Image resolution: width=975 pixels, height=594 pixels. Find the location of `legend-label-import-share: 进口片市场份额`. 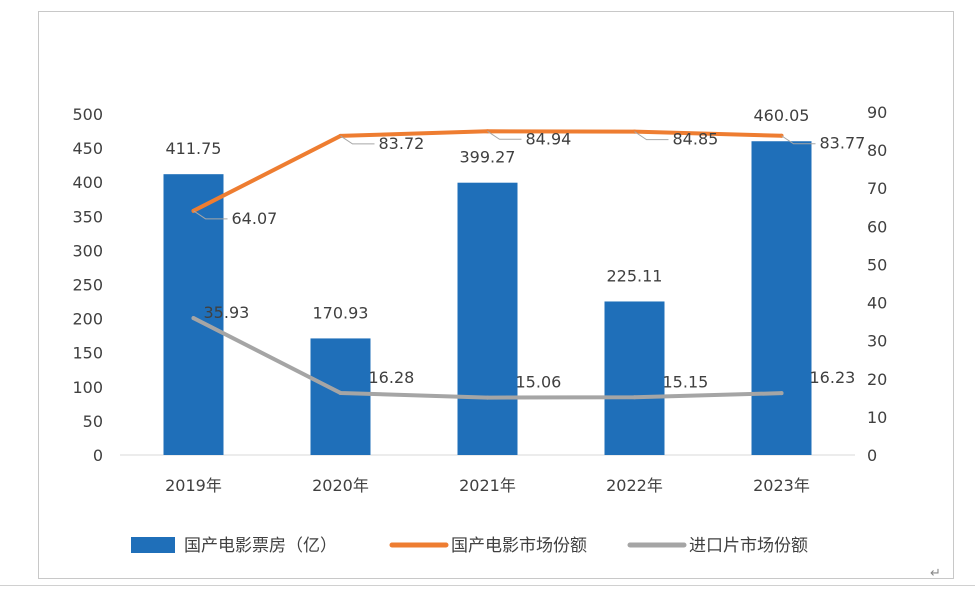

legend-label-import-share: 进口片市场份额 is located at coordinates (748, 546).